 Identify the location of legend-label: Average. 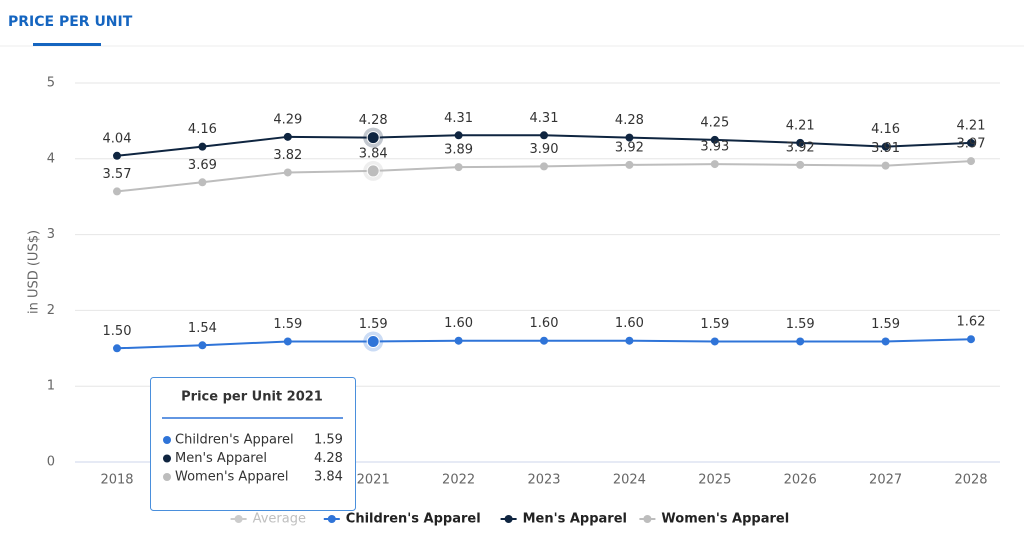
(279, 519).